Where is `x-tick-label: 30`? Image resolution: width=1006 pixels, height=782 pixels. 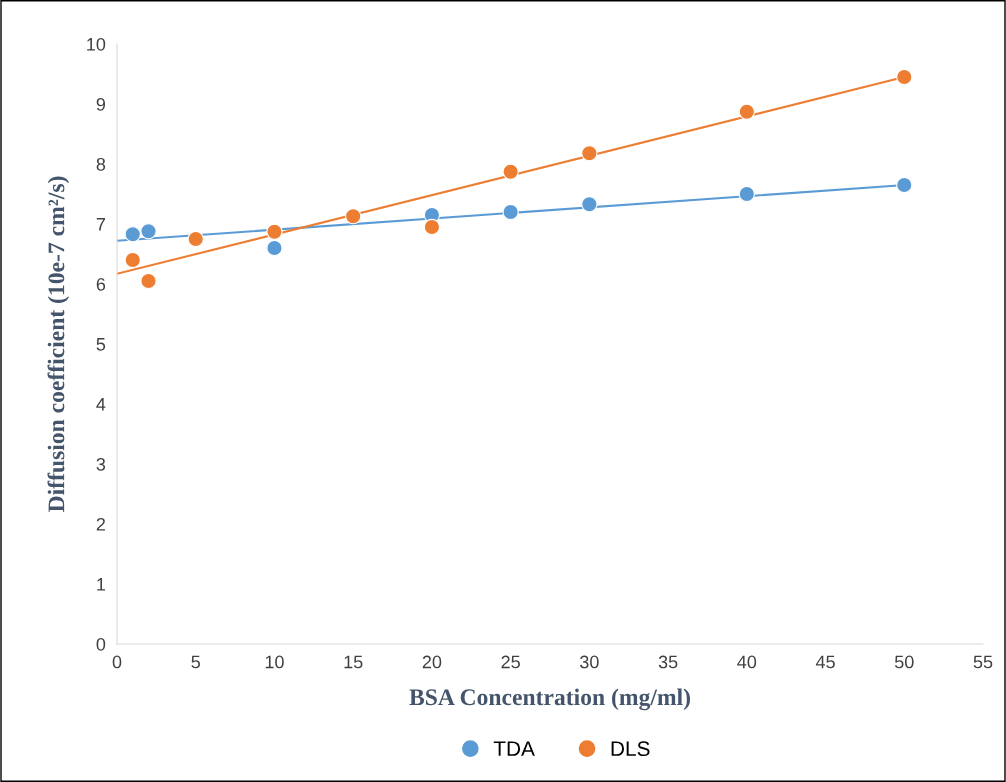
x-tick-label: 30 is located at coordinates (589, 662).